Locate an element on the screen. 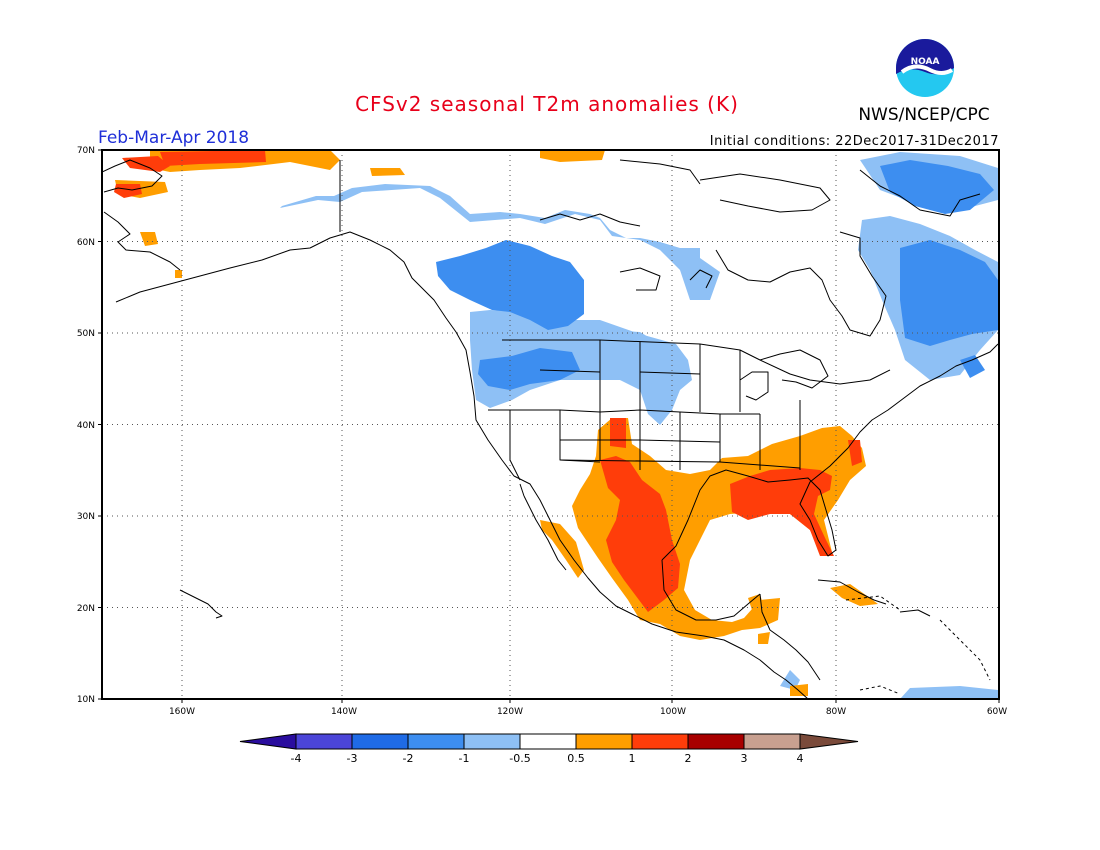 Image resolution: width=1100 pixels, height=850 pixels. figure-title: CFSv2 seasonal T2m anomalies (K) is located at coordinates (547, 104).